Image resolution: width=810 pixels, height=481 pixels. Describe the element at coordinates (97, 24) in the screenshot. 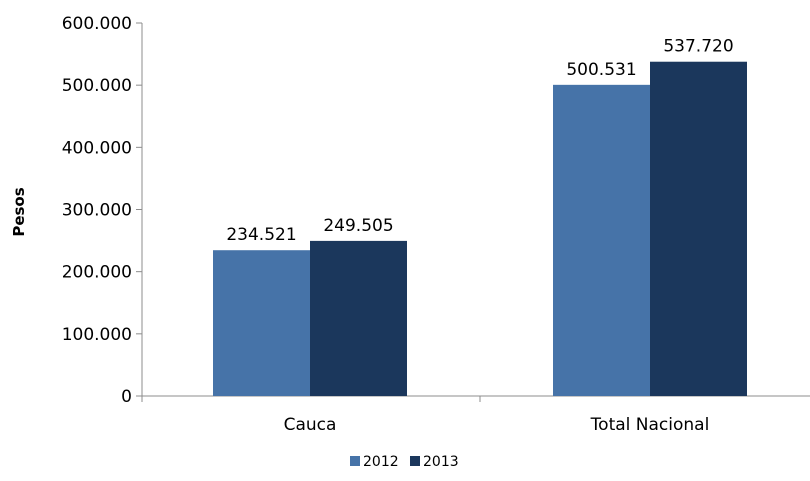

I see `y-tick-label: 600.000` at that location.